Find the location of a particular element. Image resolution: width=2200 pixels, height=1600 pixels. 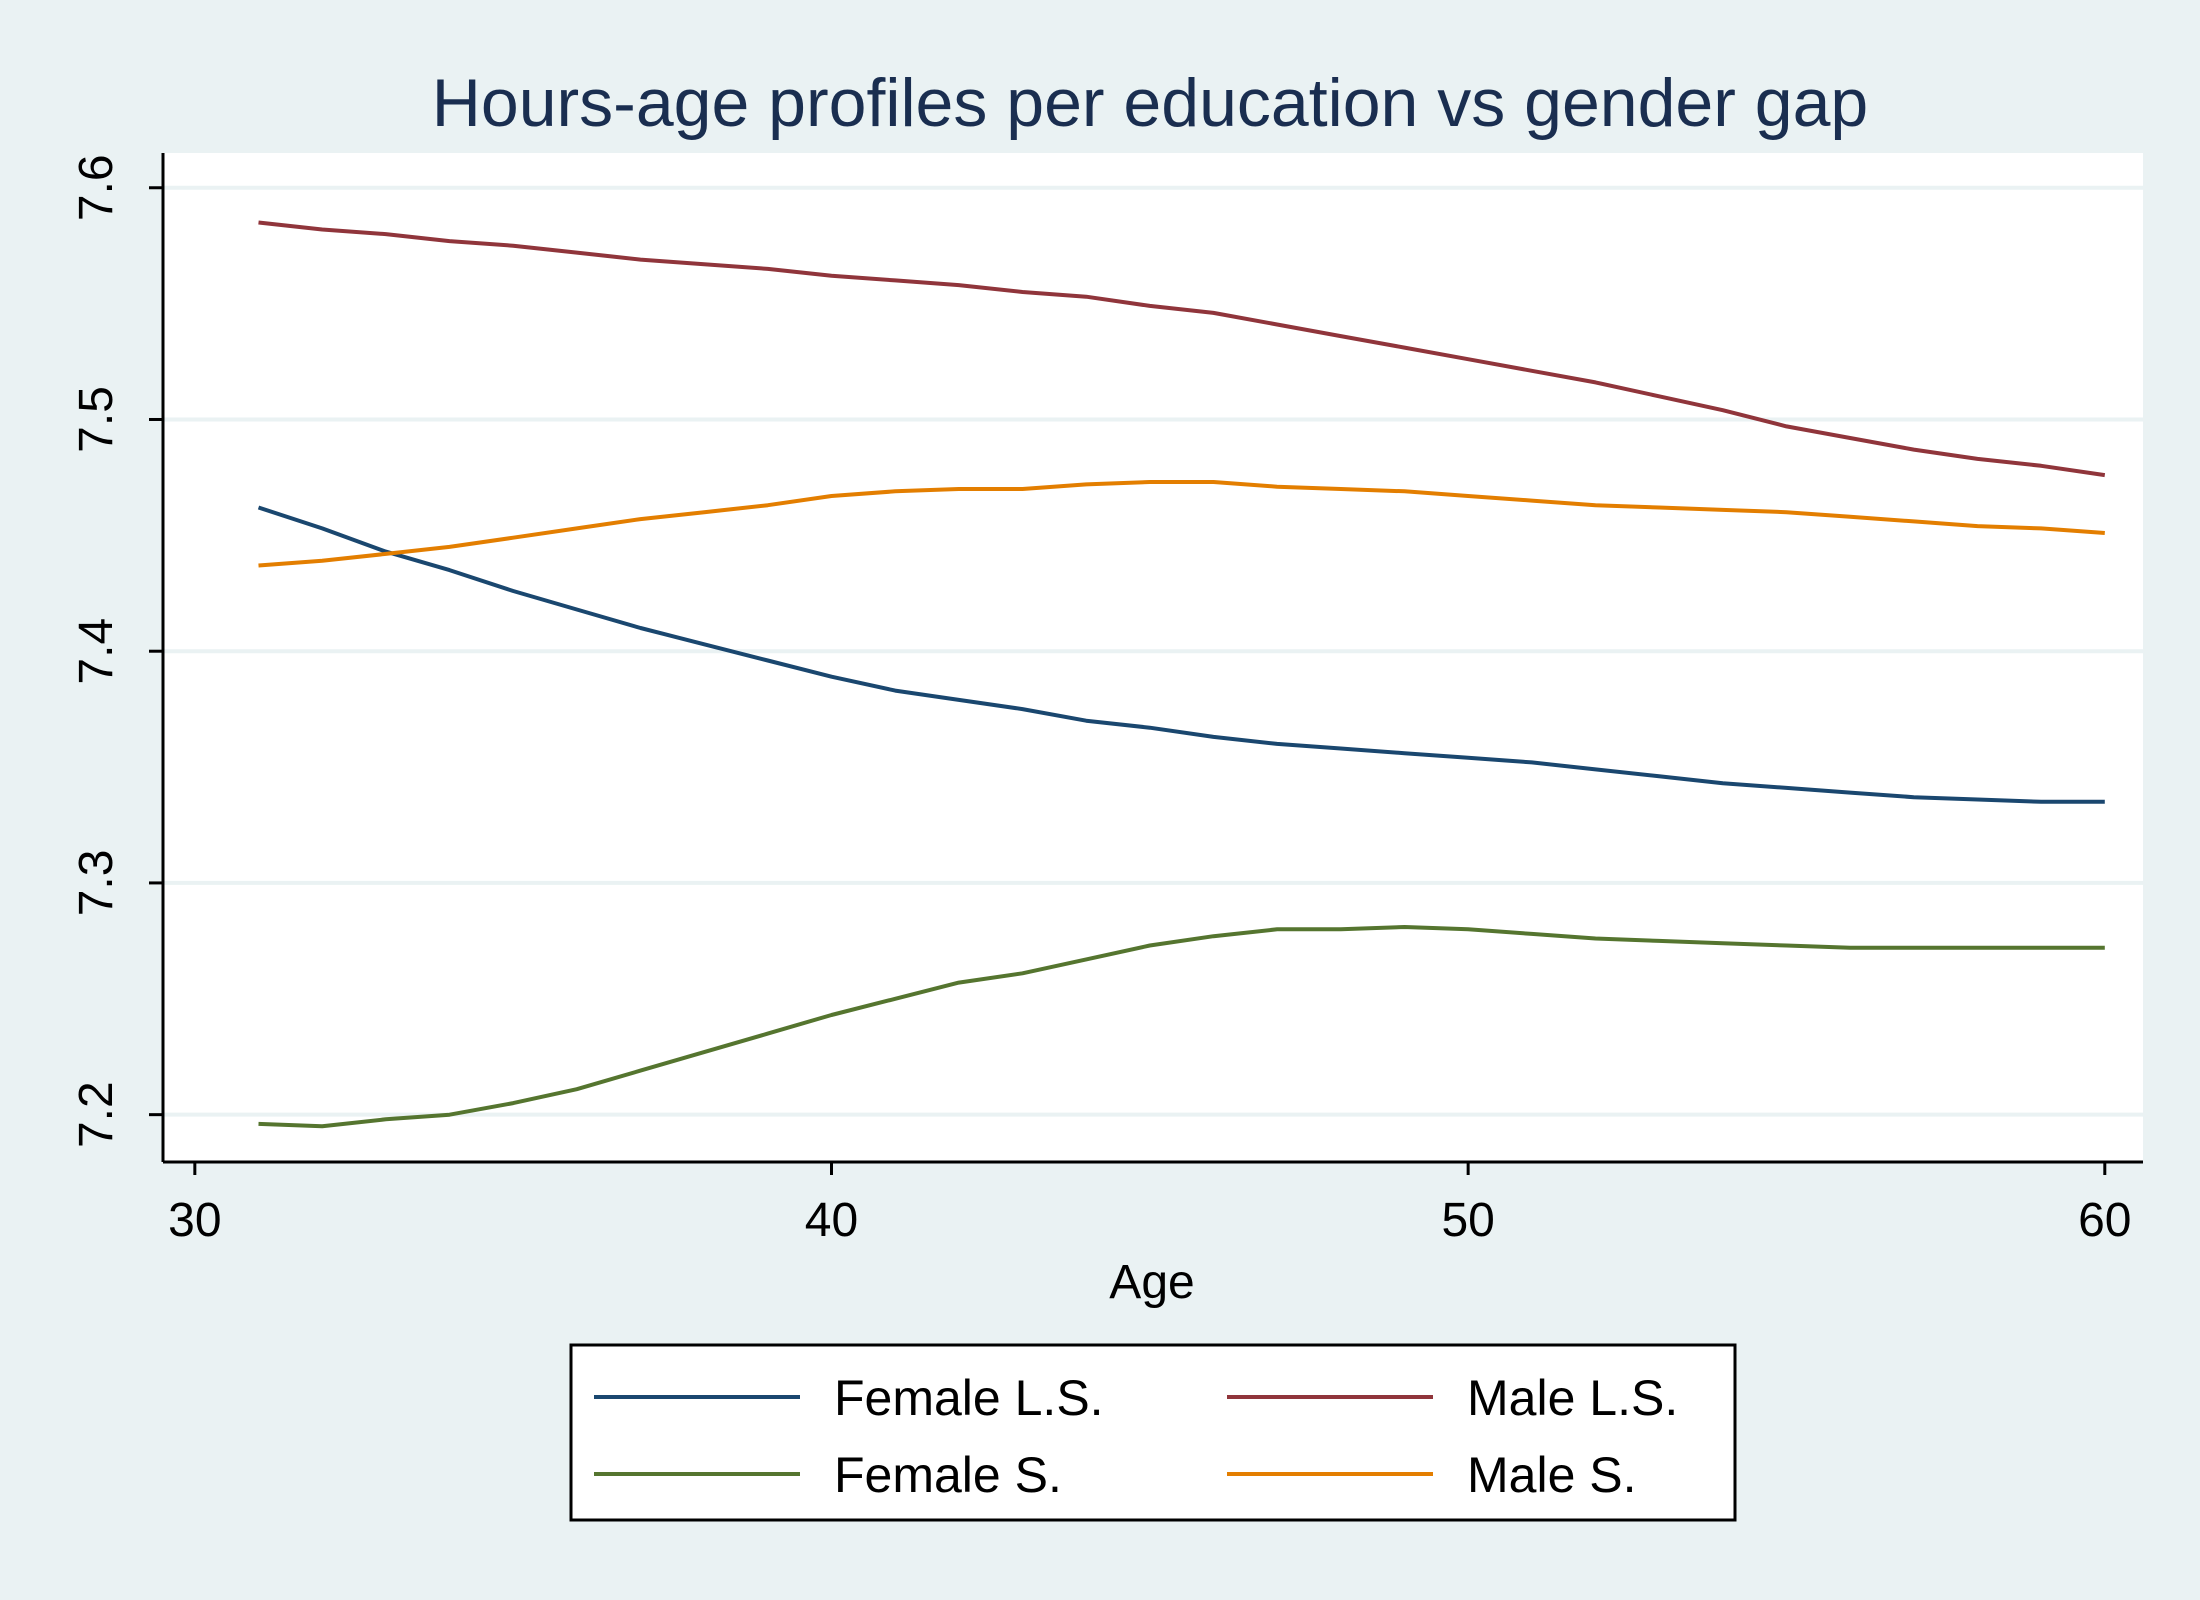

legend-label: Male L.S. is located at coordinates (1572, 1398).